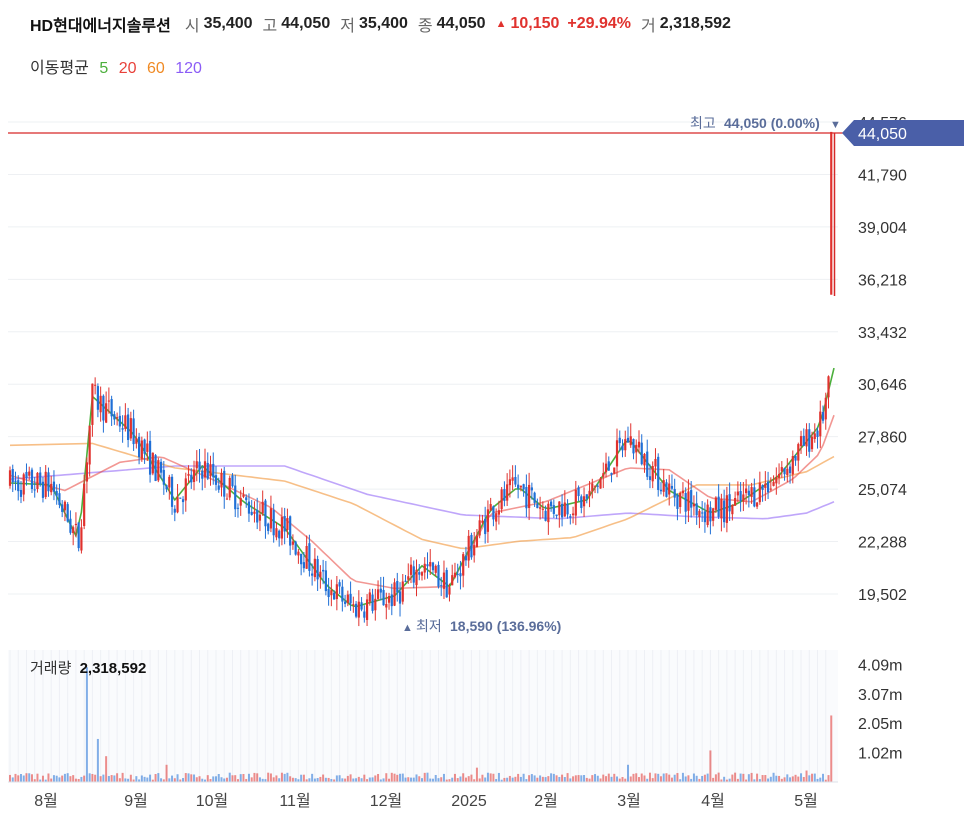  I want to click on stock-name: HD현대에너지솔루션, so click(100, 26).